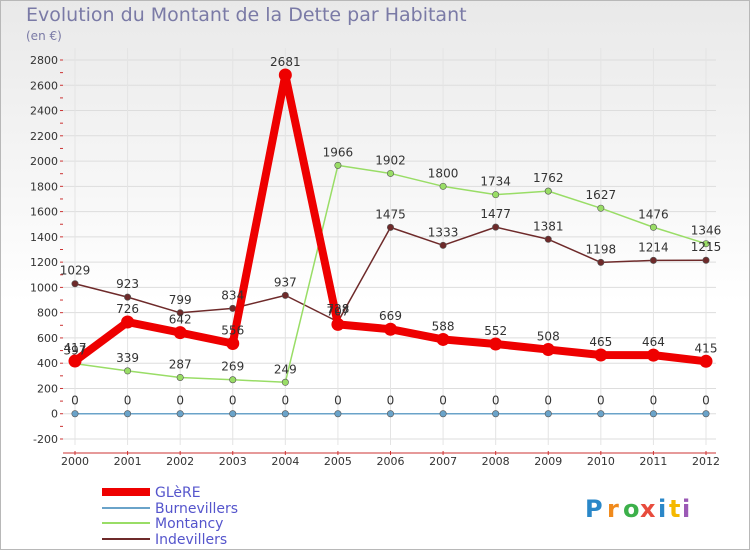 Image resolution: width=750 pixels, height=550 pixels. I want to click on y-tick-label: 1000, so click(44, 287).